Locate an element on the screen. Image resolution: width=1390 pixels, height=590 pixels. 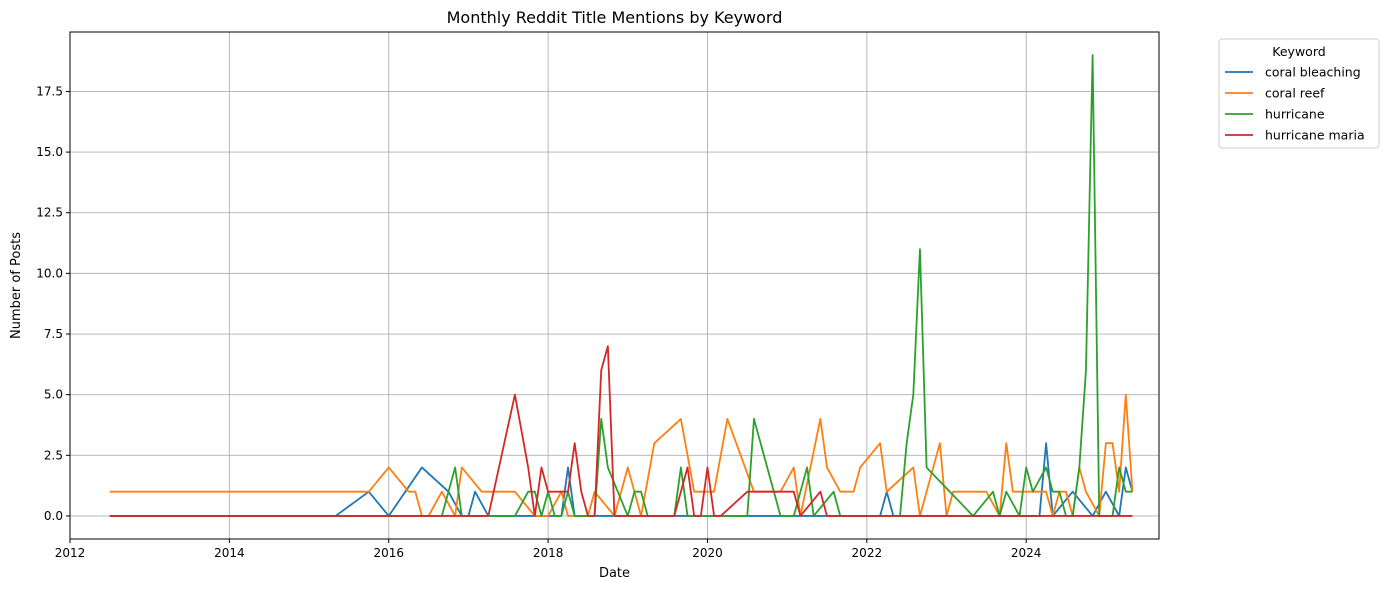
legend-label: coral reef is located at coordinates (1295, 93).